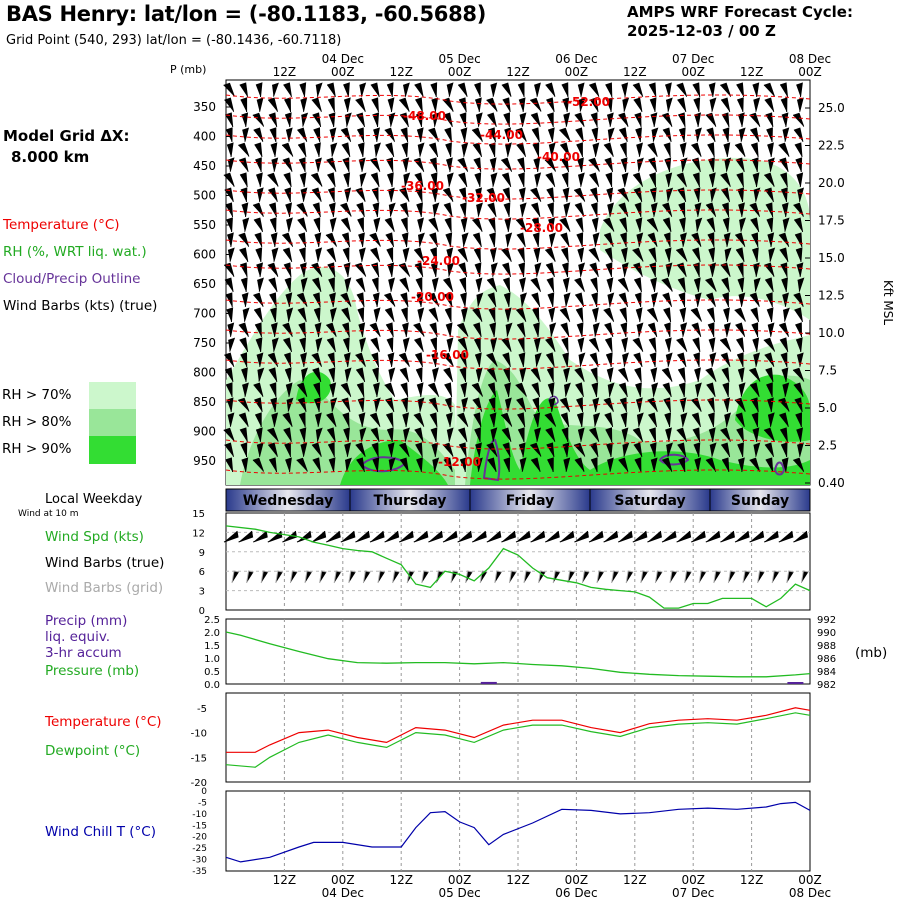 Image resolution: width=900 pixels, height=900 pixels. Describe the element at coordinates (693, 893) in the screenshot. I see `date-label-bottom: 07 Dec` at that location.